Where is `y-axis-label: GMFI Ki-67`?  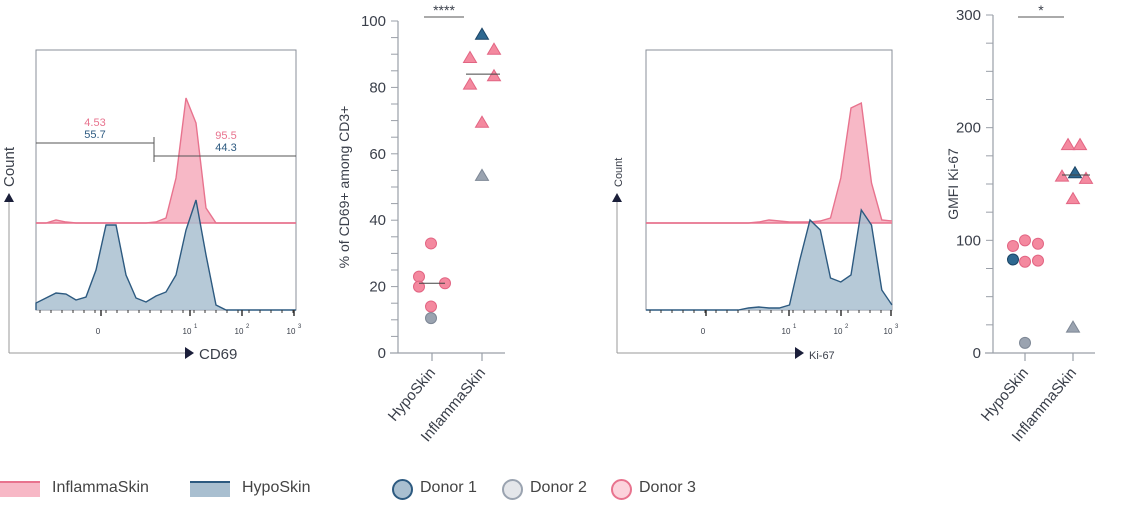 y-axis-label: GMFI Ki-67 is located at coordinates (953, 184).